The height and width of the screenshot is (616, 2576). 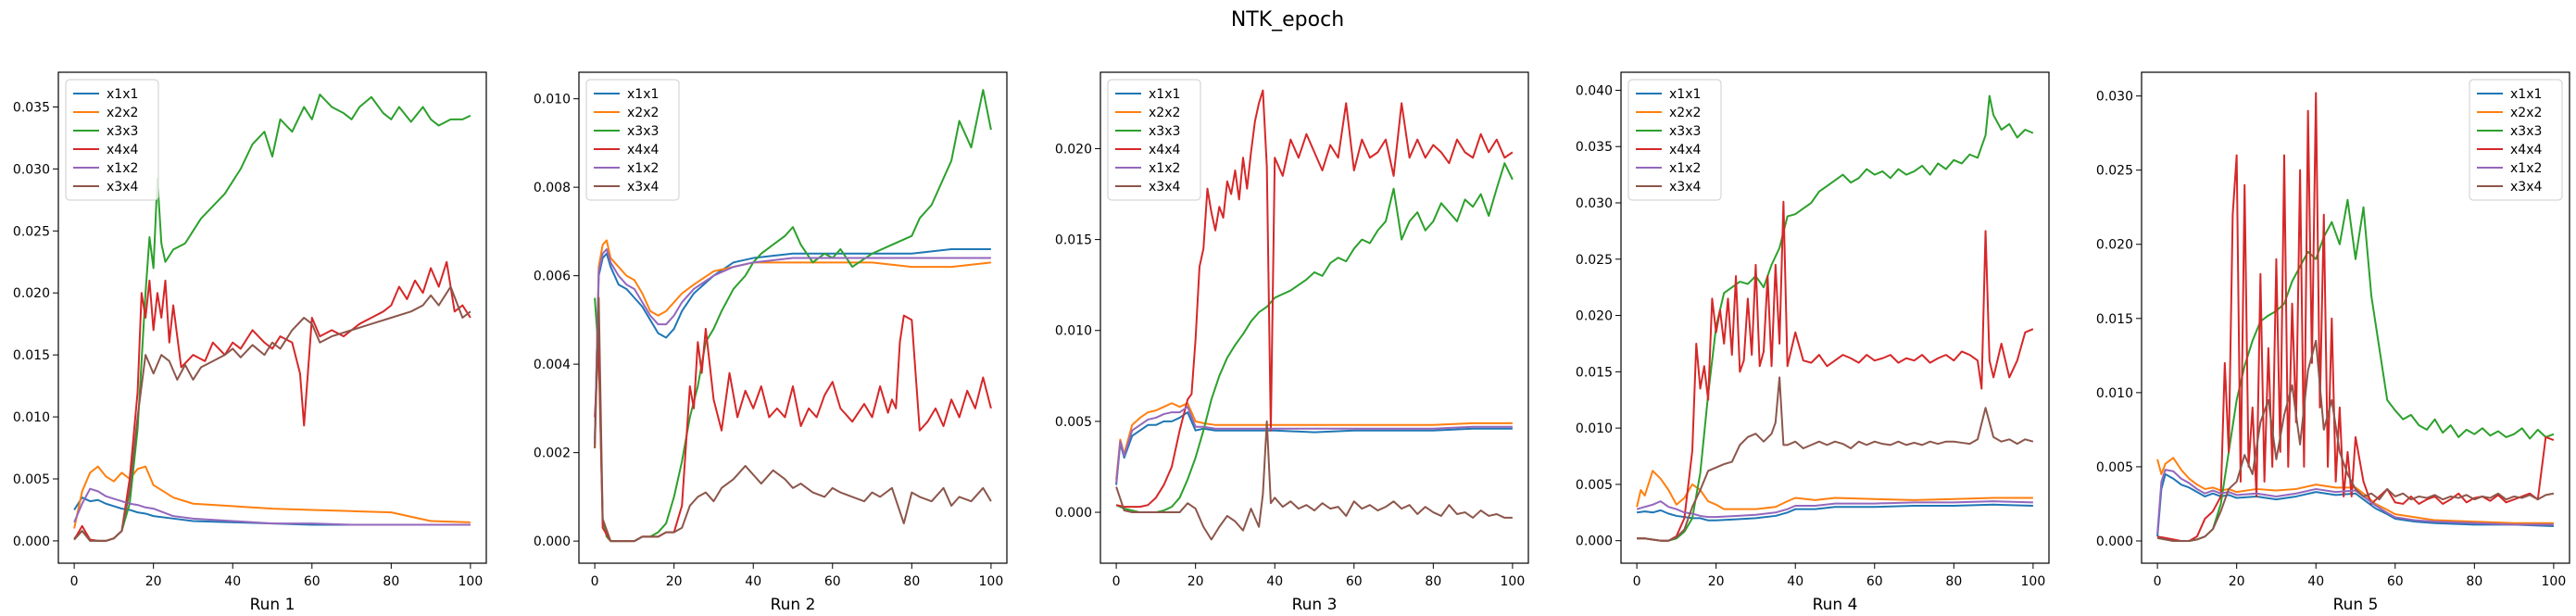 What do you see at coordinates (643, 131) in the screenshot?
I see `legend-label-x3x3: x3x3` at bounding box center [643, 131].